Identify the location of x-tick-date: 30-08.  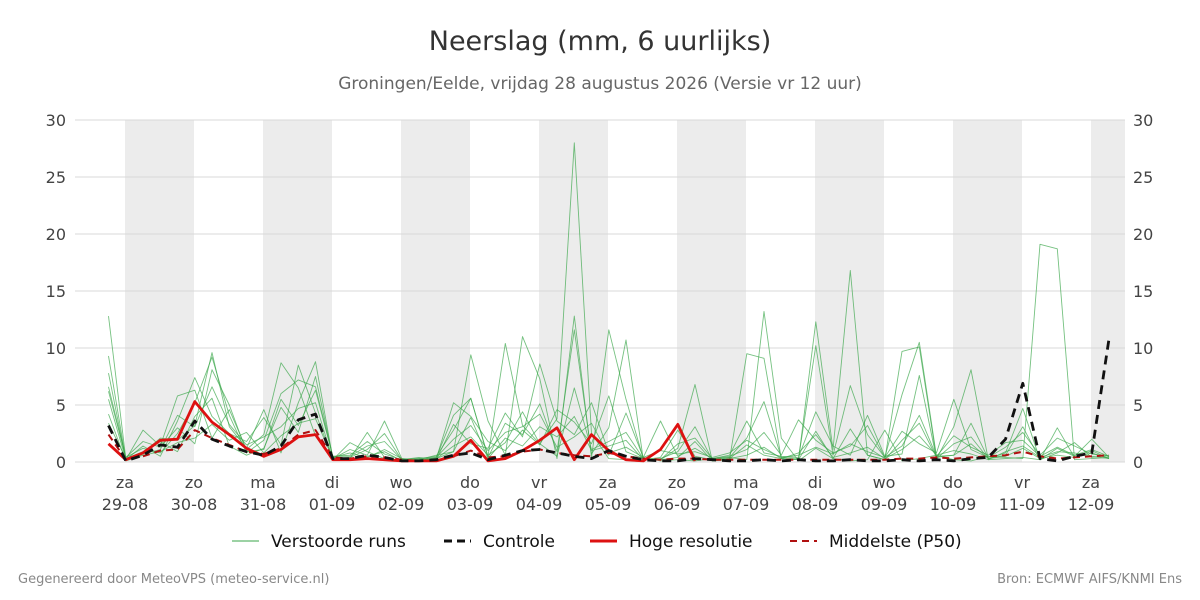
(194, 504).